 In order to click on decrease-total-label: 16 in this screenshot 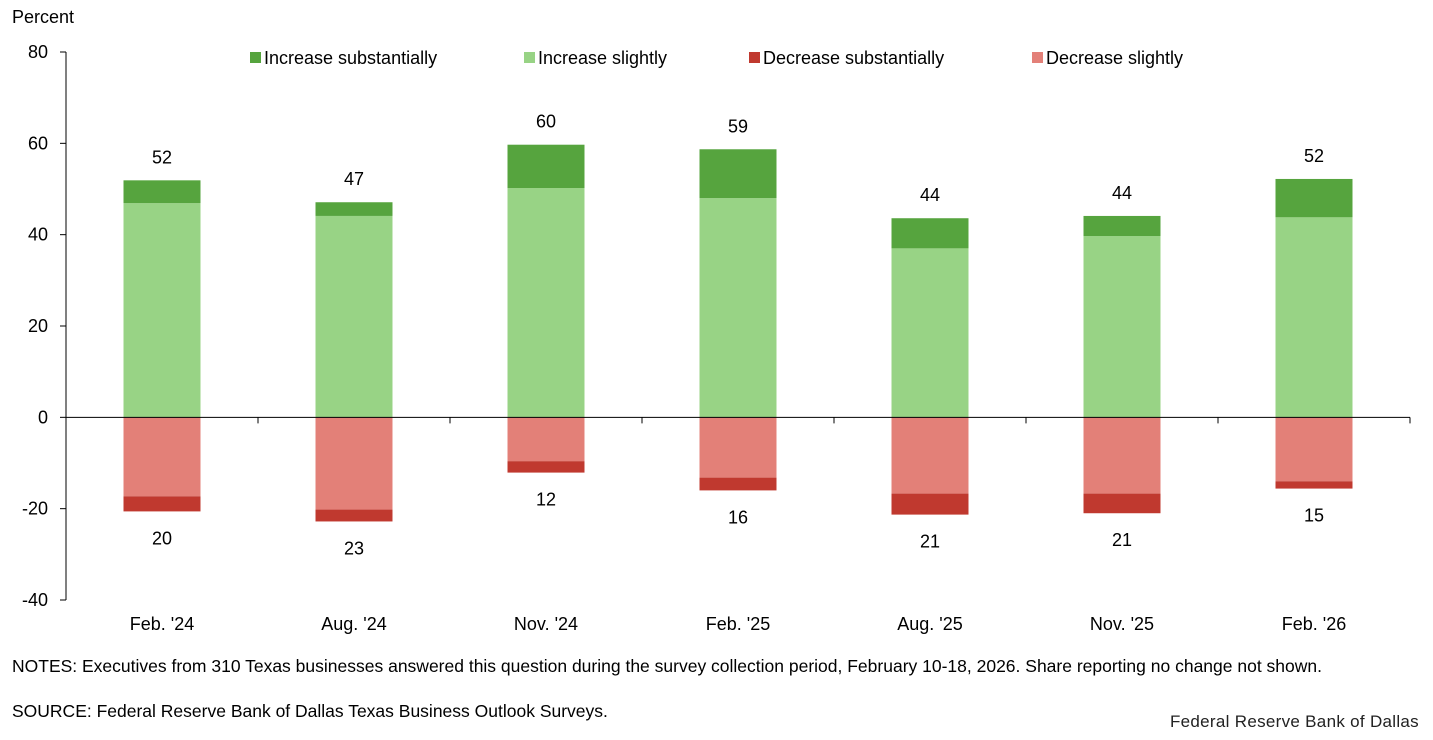, I will do `click(738, 517)`.